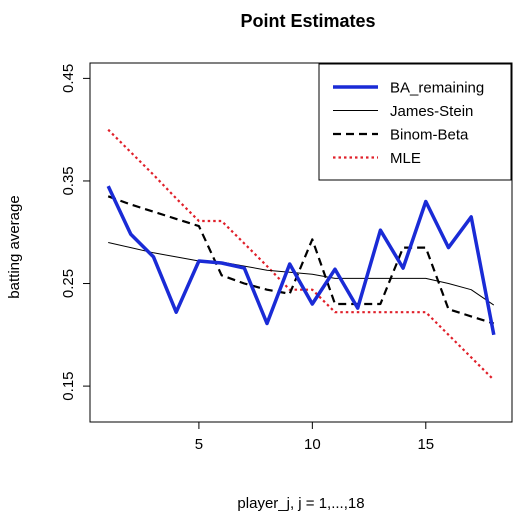 The image size is (525, 521). I want to click on legend-label: James-Stein, so click(431, 111).